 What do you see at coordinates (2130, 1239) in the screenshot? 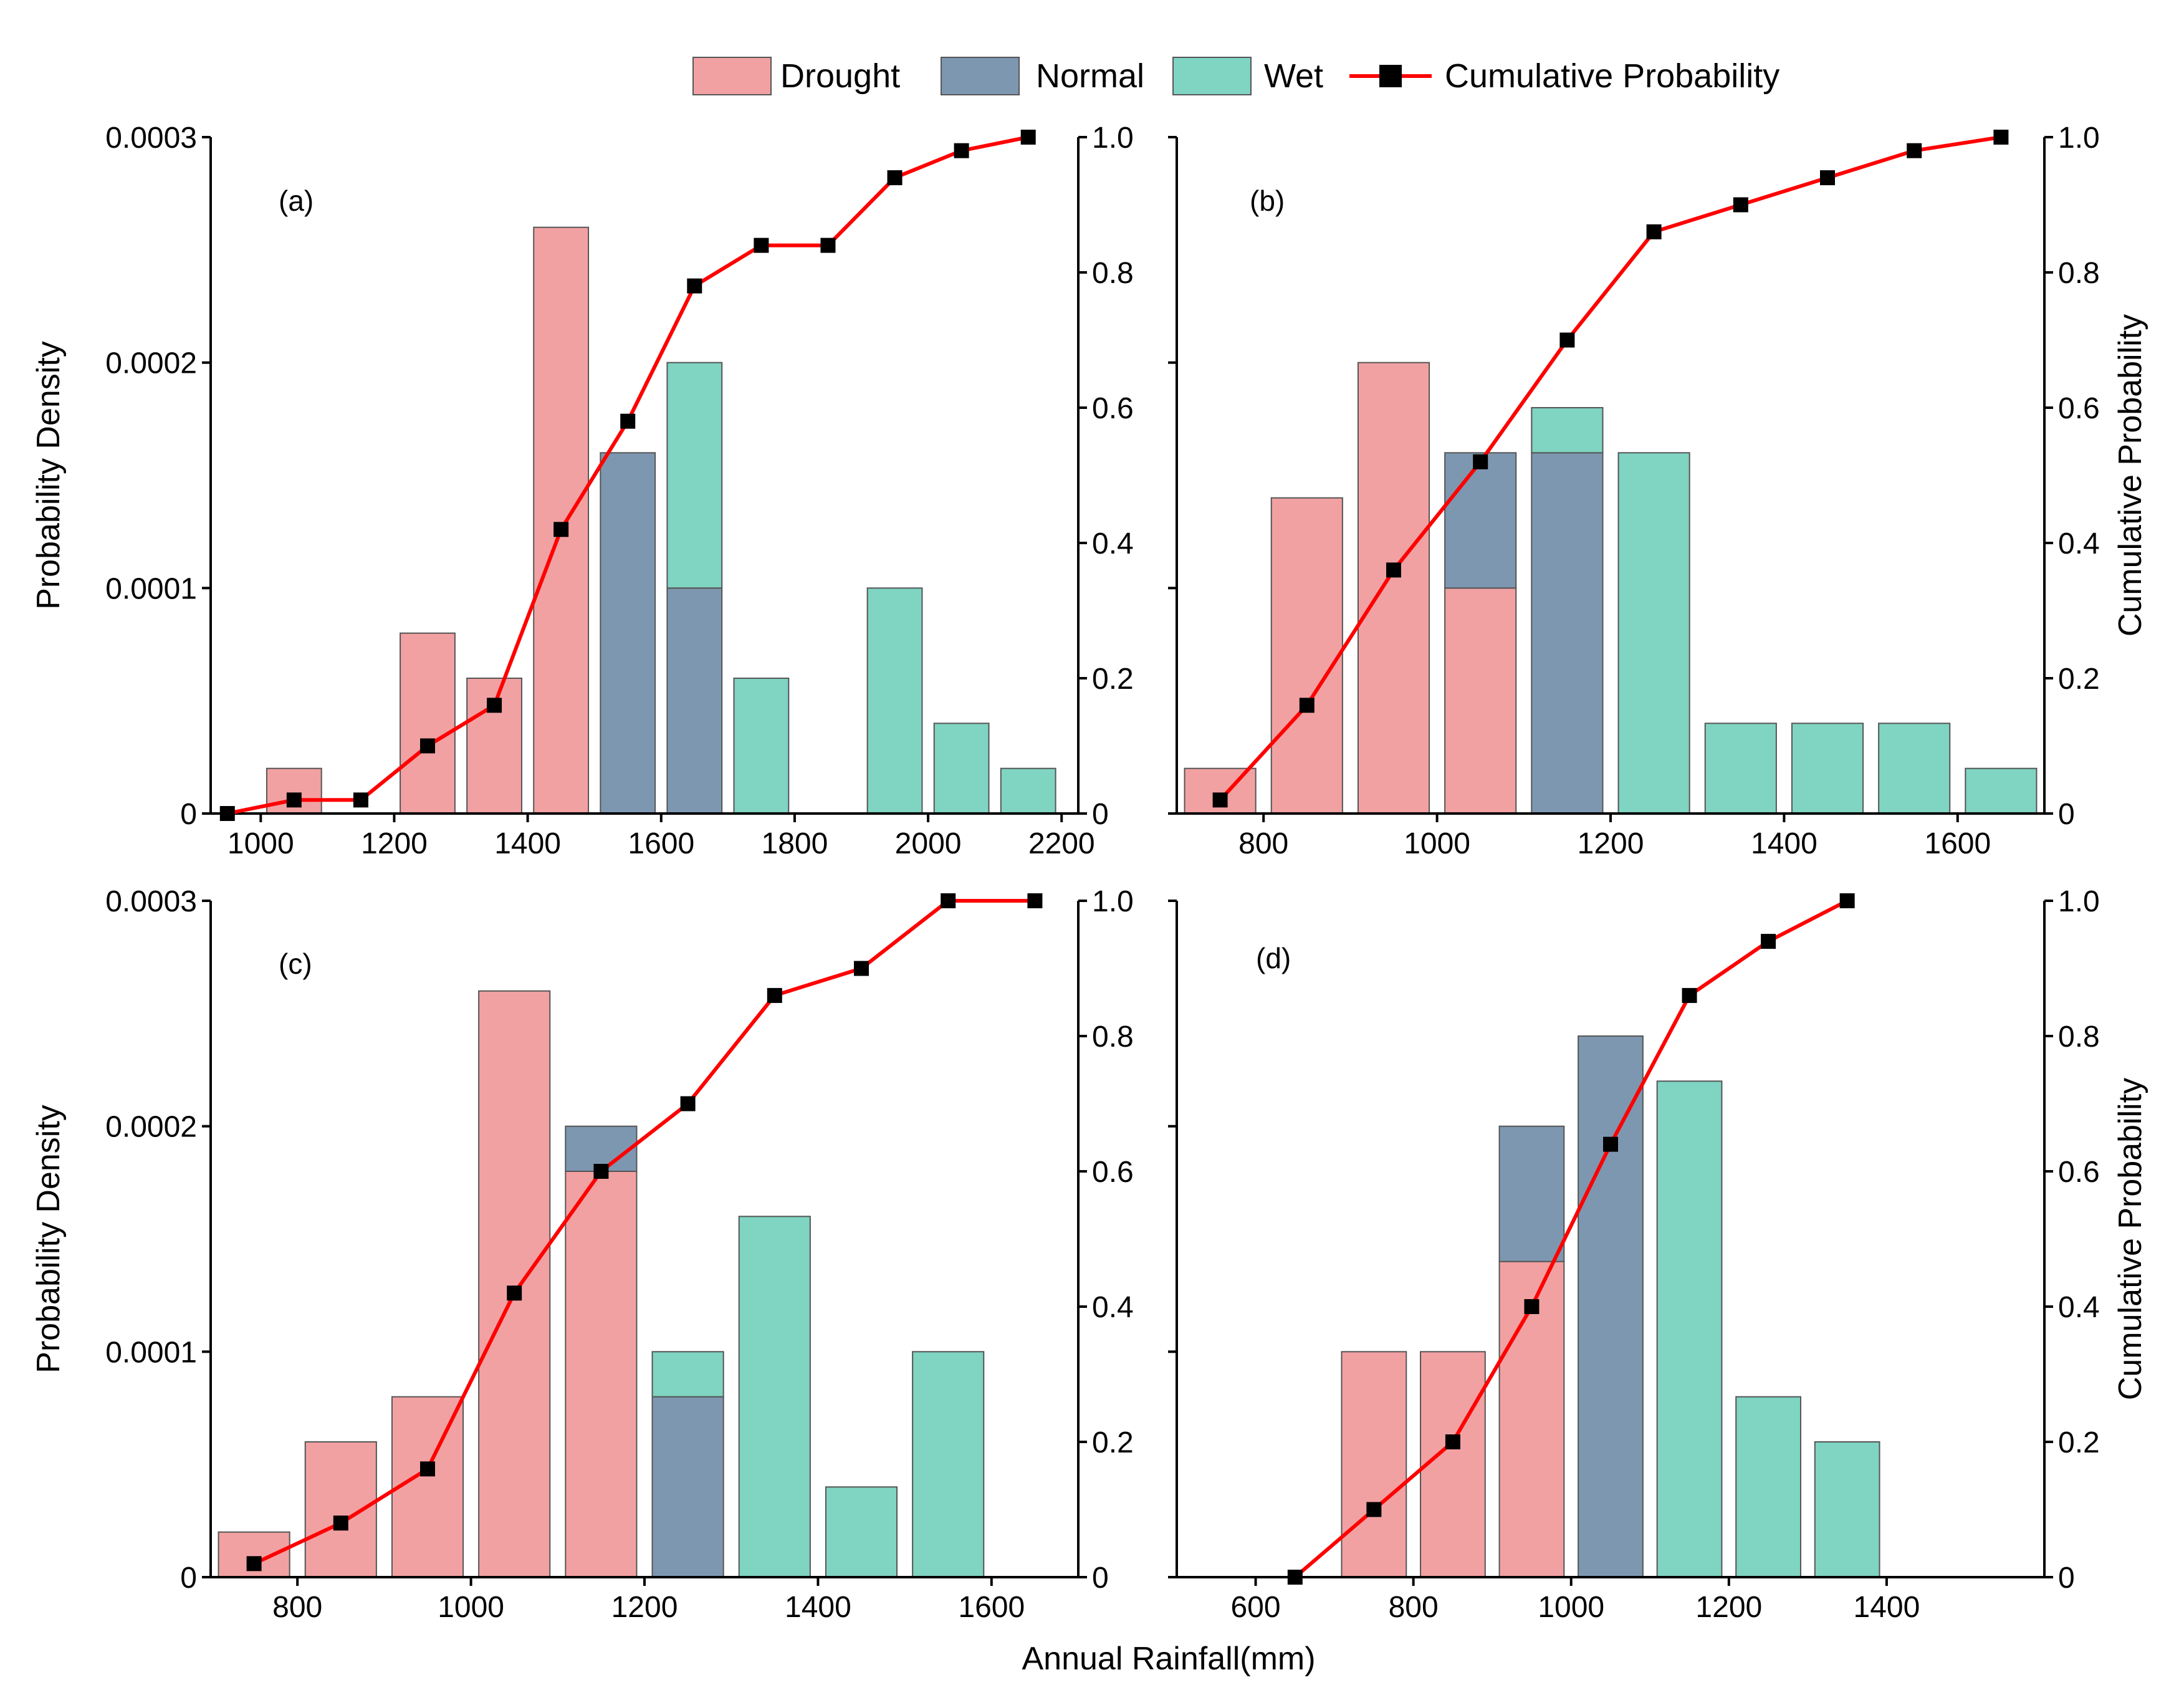
I see `y-axis-title-right: Cumulative Probability` at bounding box center [2130, 1239].